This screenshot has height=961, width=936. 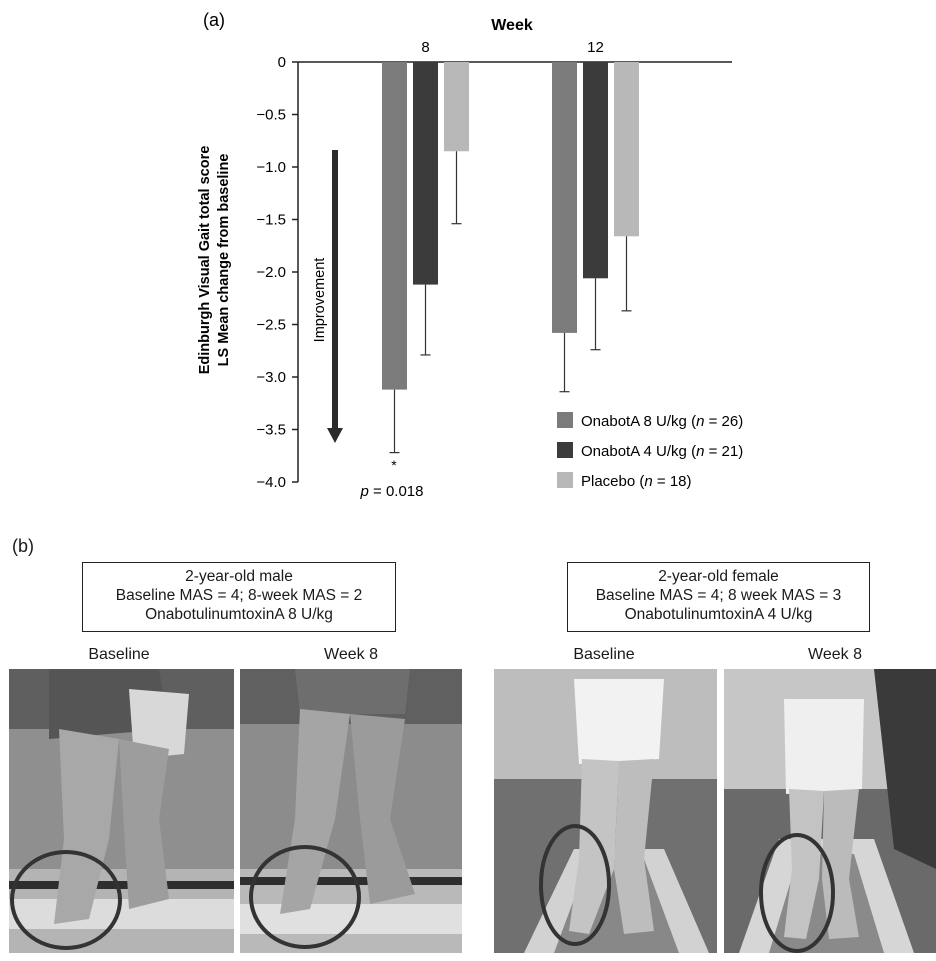 I want to click on caption-male-line1: 2-year-old male, so click(x=239, y=576).